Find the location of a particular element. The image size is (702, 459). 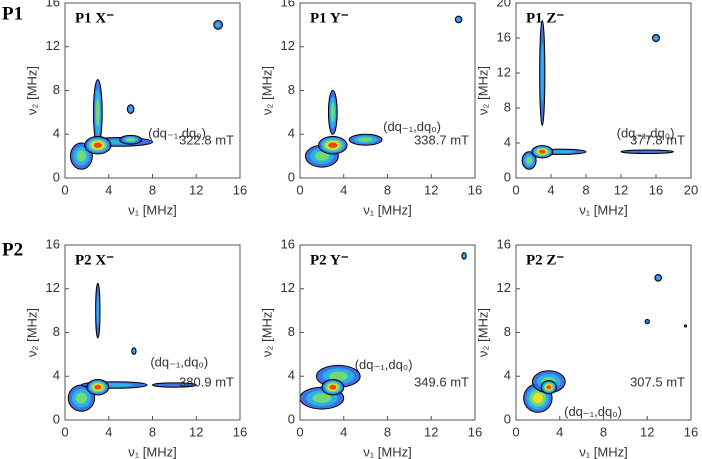

panel-title: P2 X⁻ is located at coordinates (94, 260).